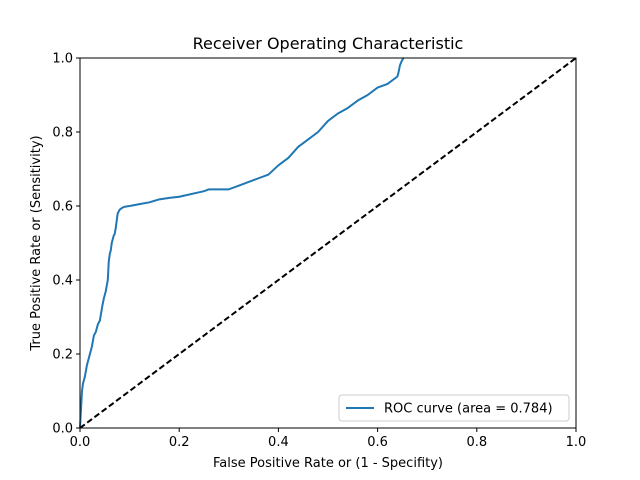  What do you see at coordinates (66, 244) in the screenshot?
I see `y-axis-ticks: 0.0 0.2 0.4 0.6 0.8 1.0` at bounding box center [66, 244].